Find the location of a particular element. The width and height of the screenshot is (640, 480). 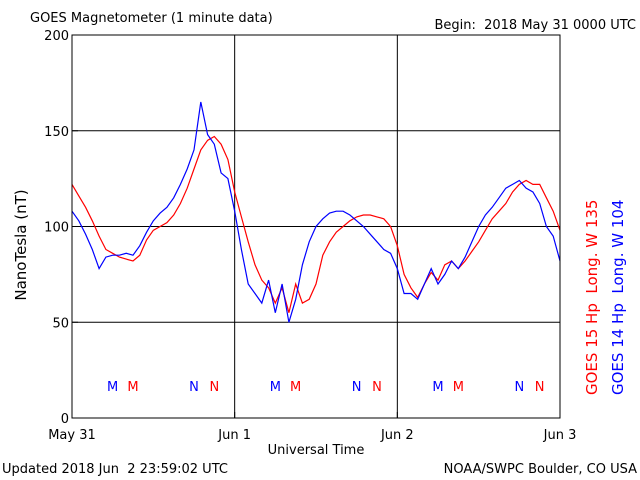

chart-title: GOES Magnetometer (1 minute data) is located at coordinates (151, 18).